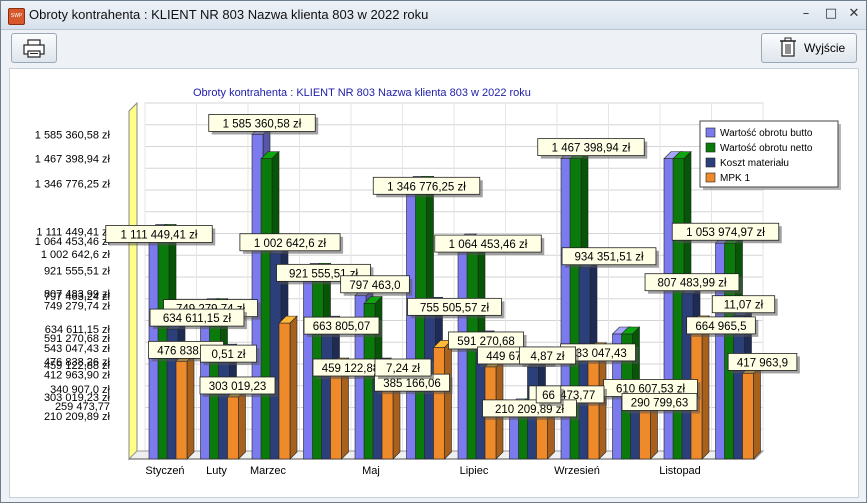 This screenshot has width=867, height=503. I want to click on print-button, so click(34, 48).